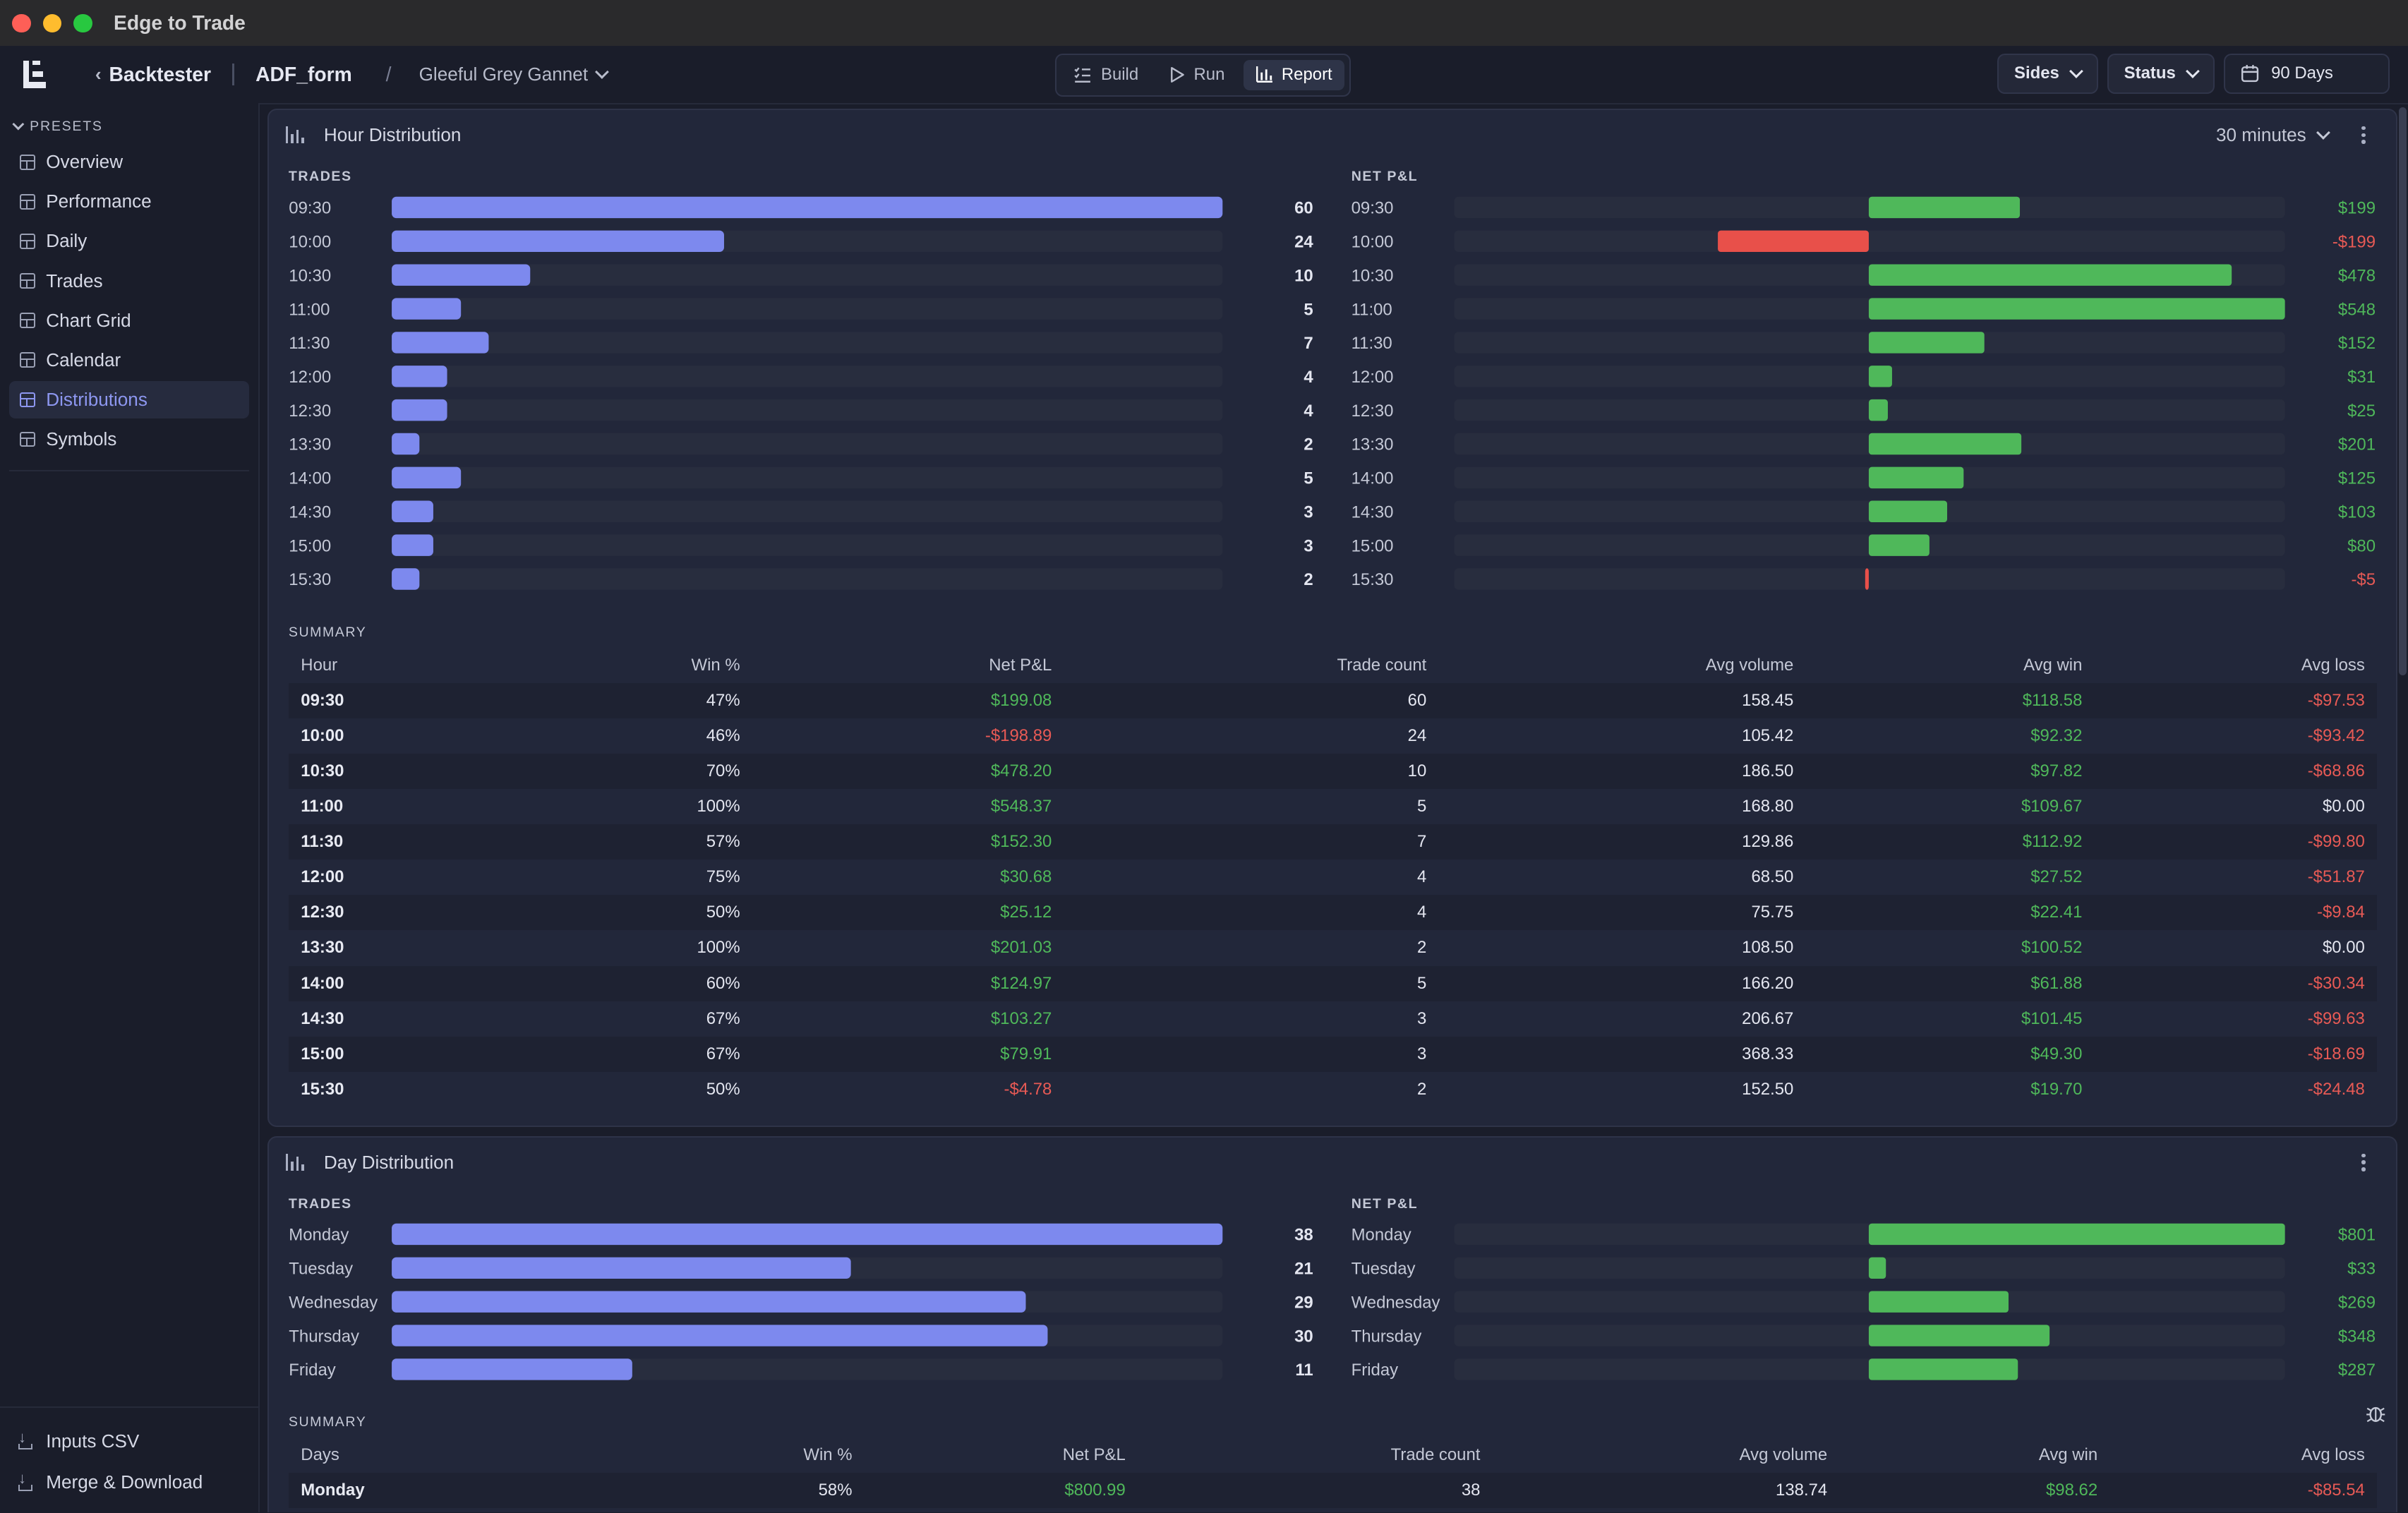 This screenshot has height=1513, width=2408. What do you see at coordinates (2376, 1413) in the screenshot?
I see `bug-report-icon` at bounding box center [2376, 1413].